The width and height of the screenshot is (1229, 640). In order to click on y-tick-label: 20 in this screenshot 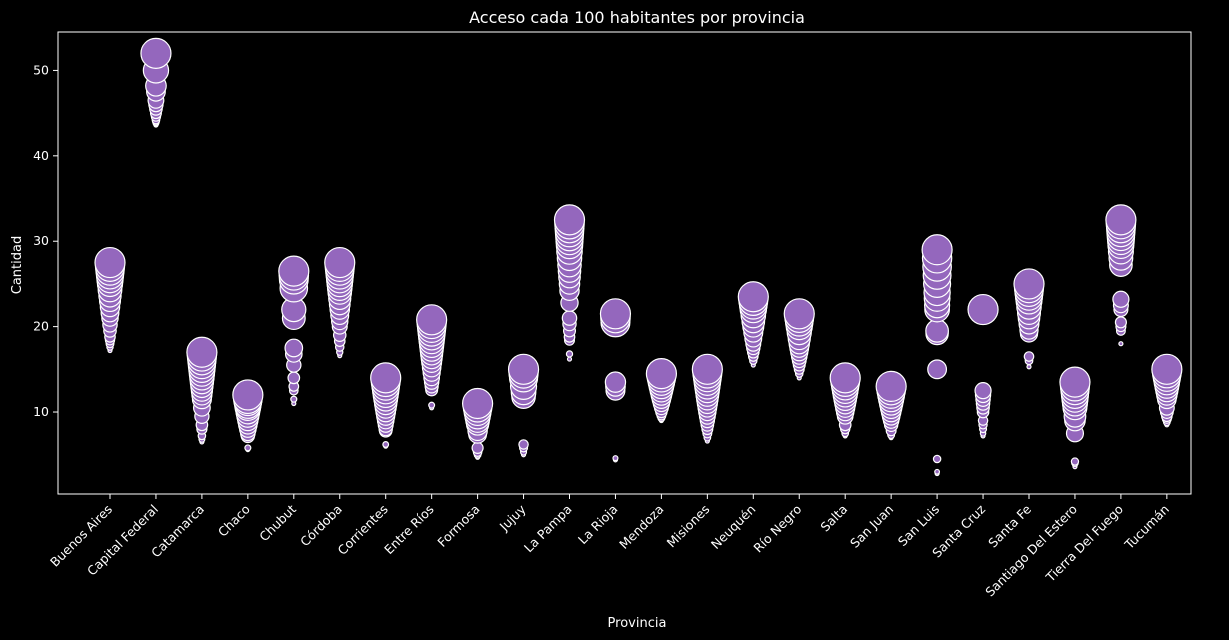, I will do `click(41, 326)`.